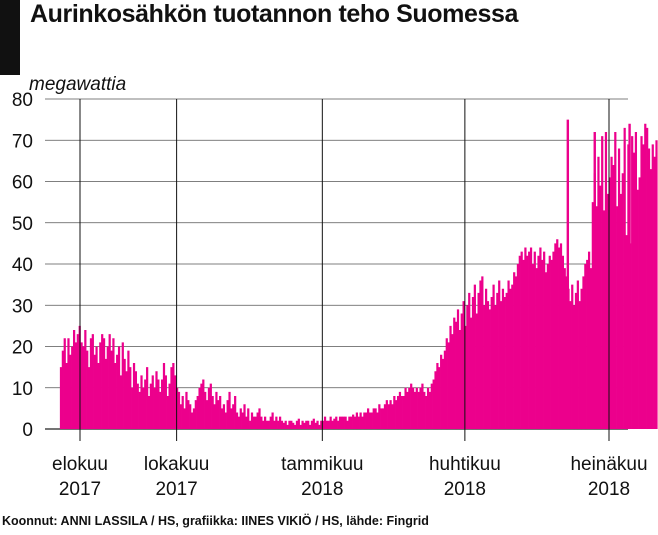 This screenshot has height=535, width=658. What do you see at coordinates (568, 274) in the screenshot?
I see `bar-spike` at bounding box center [568, 274].